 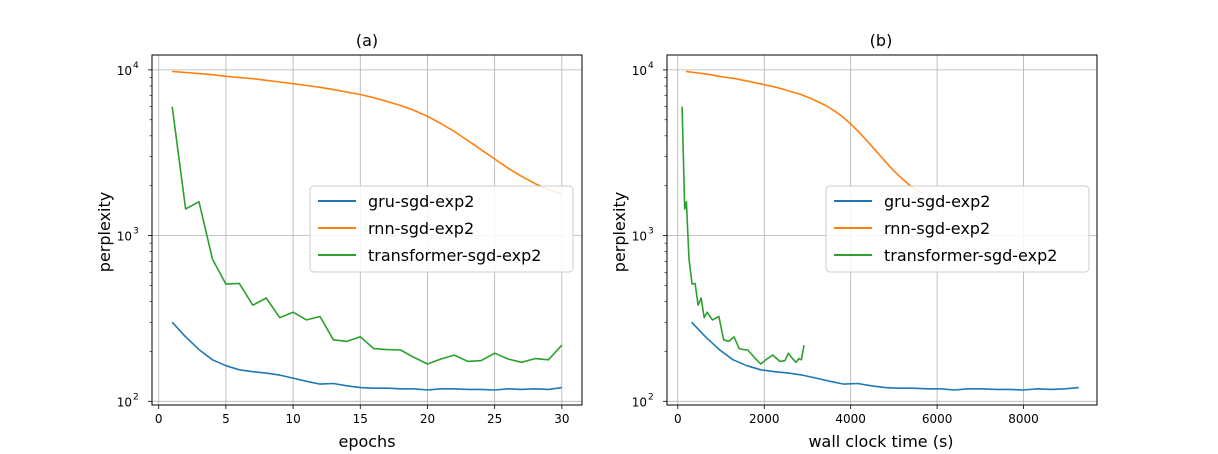 I want to click on panel-b-xlabel: wall clock time (s), so click(x=880, y=441).